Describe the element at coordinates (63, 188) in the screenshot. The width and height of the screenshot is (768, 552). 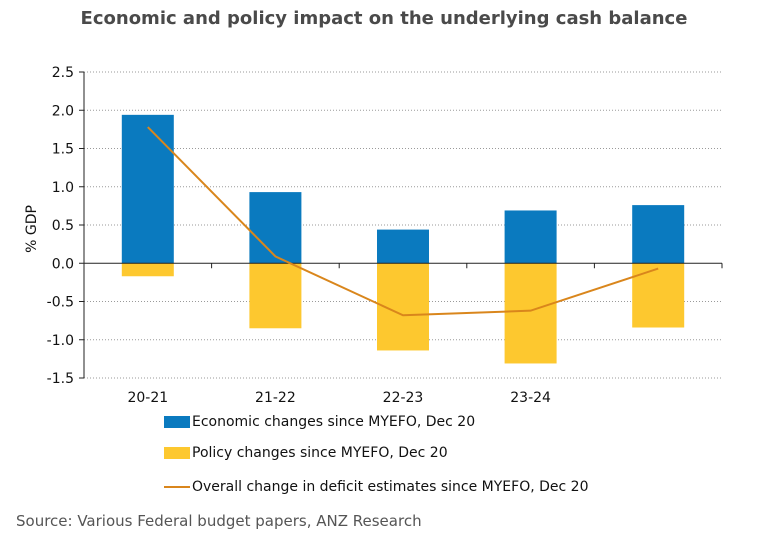
I see `y-tick-label: 1.0` at that location.